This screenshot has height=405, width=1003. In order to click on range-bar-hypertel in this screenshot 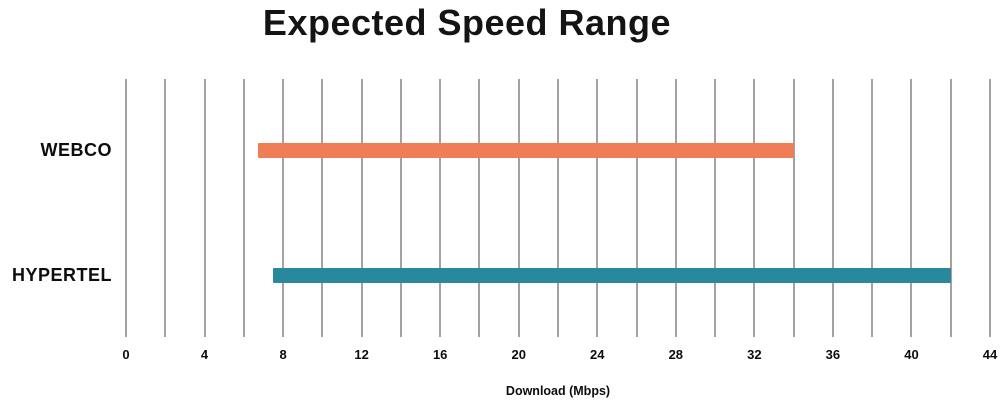, I will do `click(612, 275)`.